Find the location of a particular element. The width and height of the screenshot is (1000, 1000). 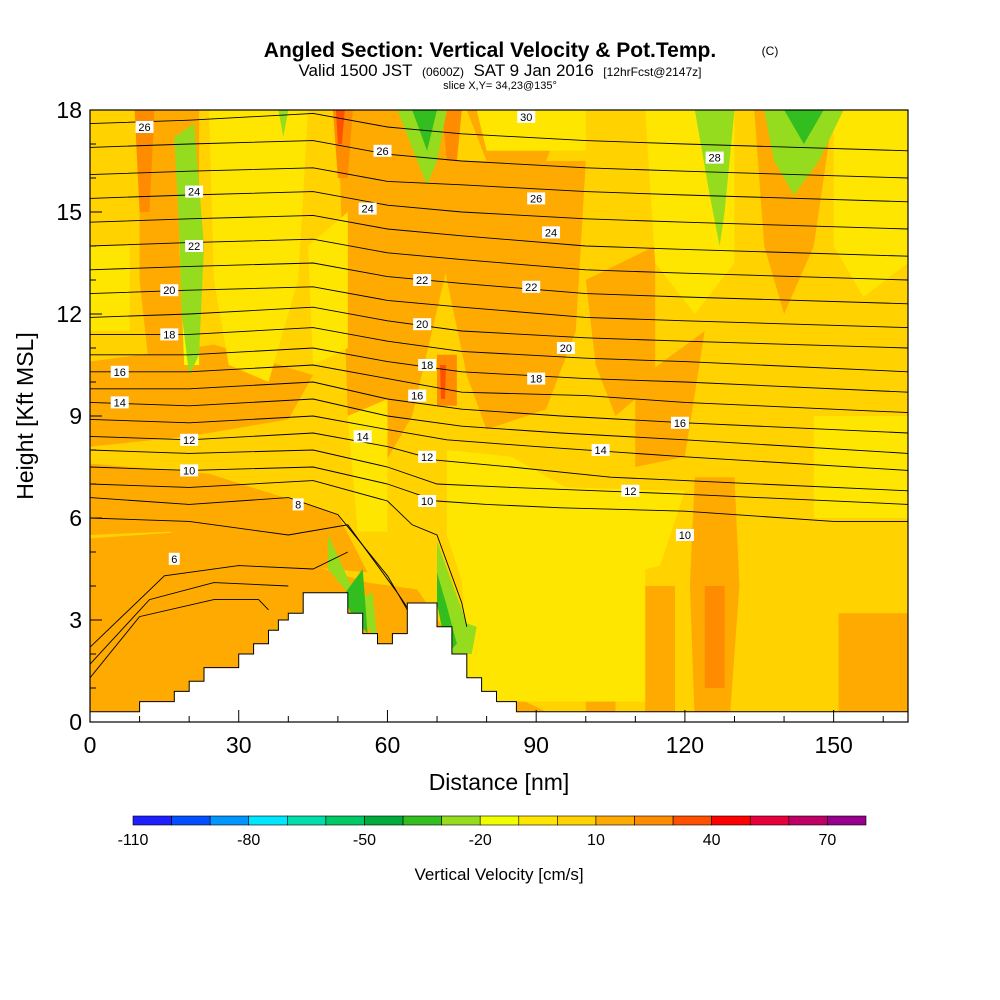

x-tick-label-3: 90 is located at coordinates (536, 745).